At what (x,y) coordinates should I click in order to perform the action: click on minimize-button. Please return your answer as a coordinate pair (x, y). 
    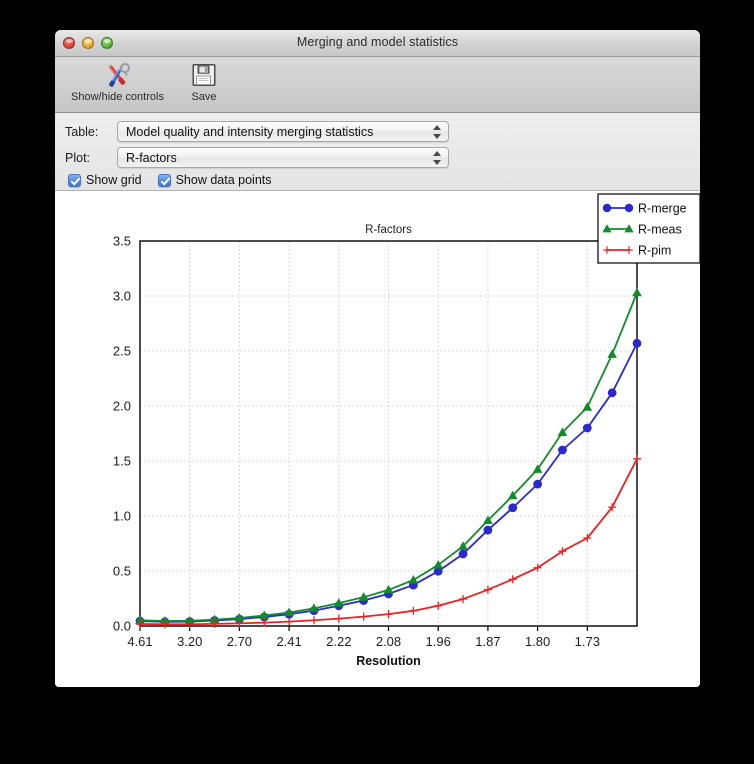
    Looking at the image, I should click on (88, 43).